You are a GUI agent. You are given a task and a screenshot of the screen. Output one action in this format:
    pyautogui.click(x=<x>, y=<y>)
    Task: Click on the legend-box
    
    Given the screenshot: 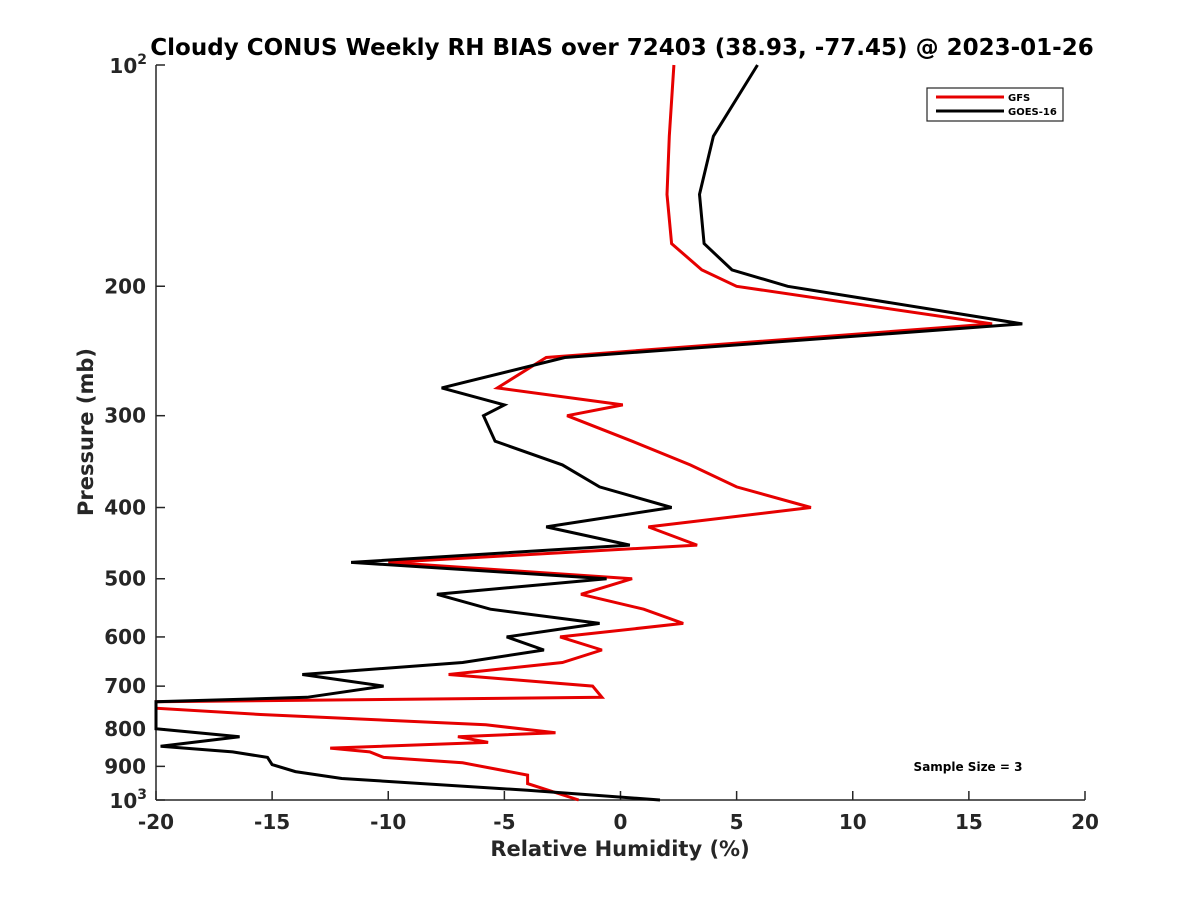 What is the action you would take?
    pyautogui.click(x=995, y=104)
    